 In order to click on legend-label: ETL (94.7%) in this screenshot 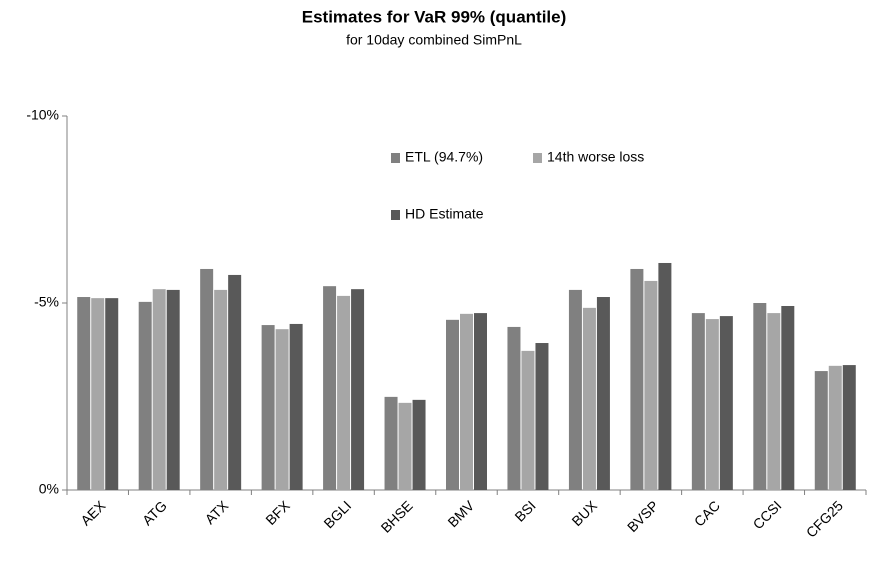, I will do `click(444, 157)`.